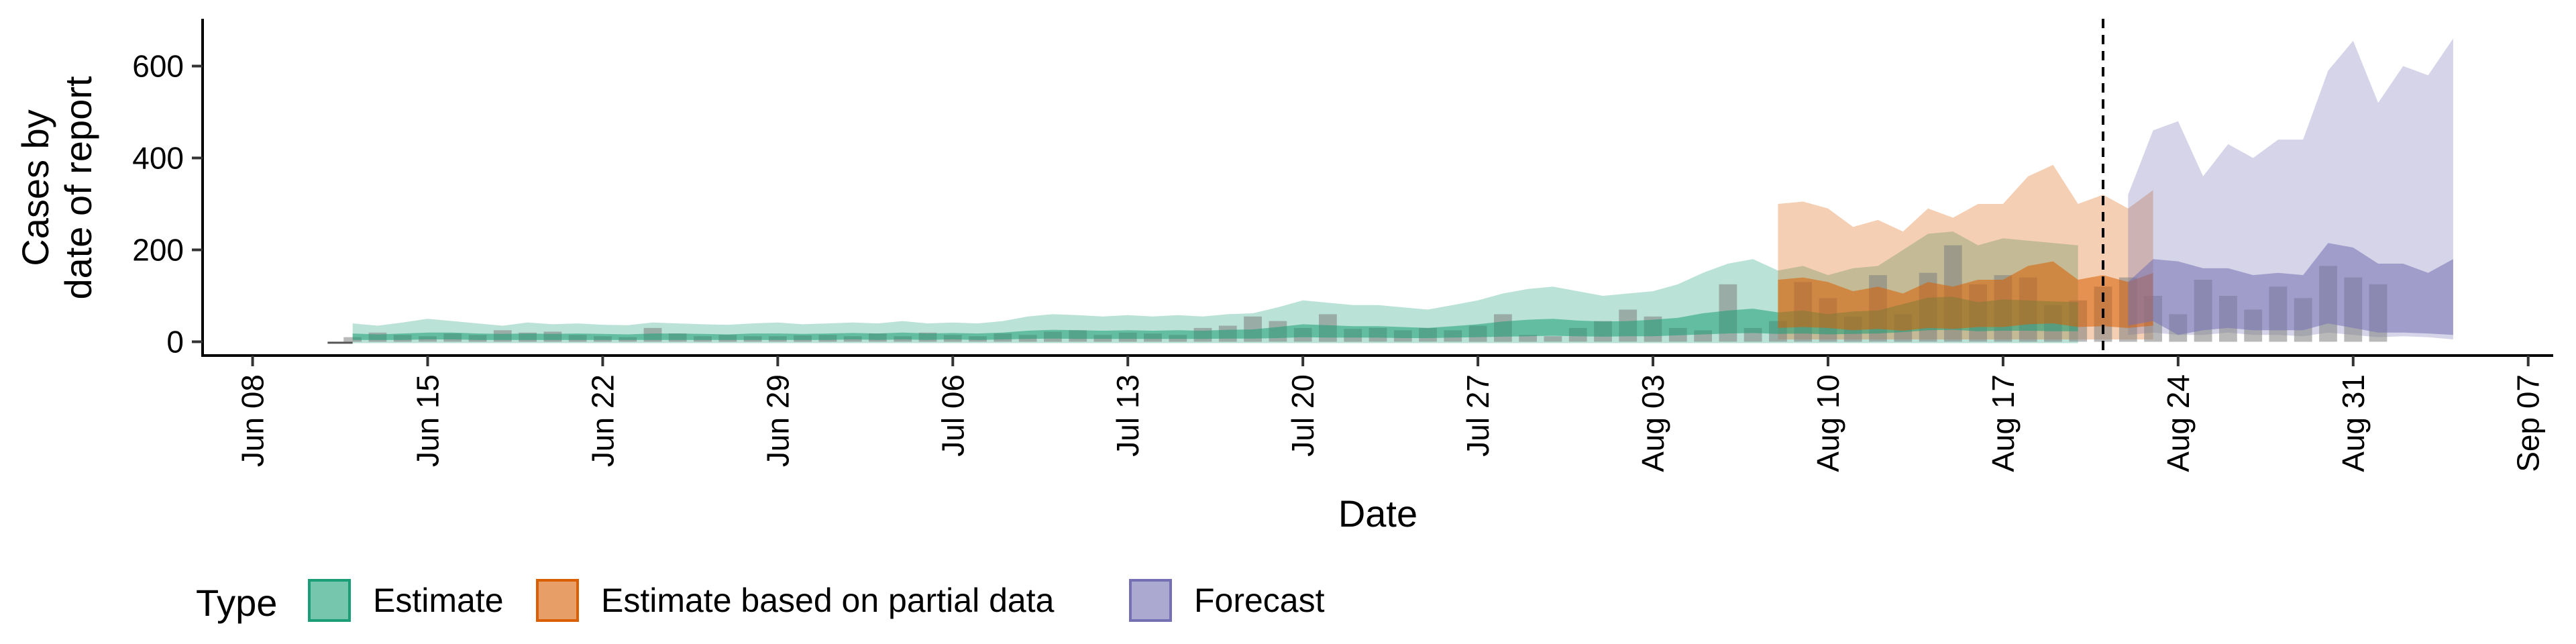 The height and width of the screenshot is (644, 2576). What do you see at coordinates (158, 157) in the screenshot?
I see `y-tick-label: 400` at bounding box center [158, 157].